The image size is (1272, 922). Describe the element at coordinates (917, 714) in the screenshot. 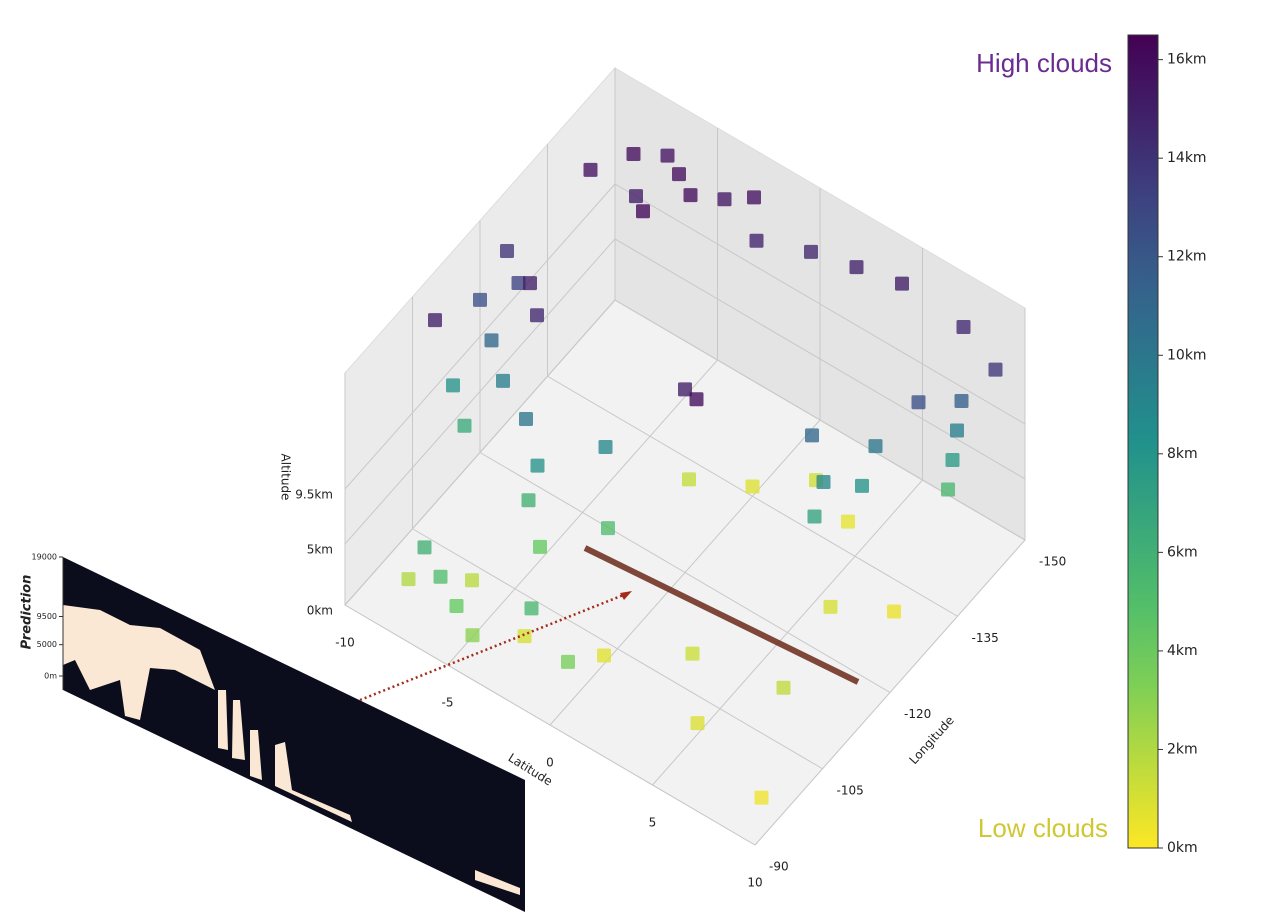

I see `y-tick-label: -120` at that location.